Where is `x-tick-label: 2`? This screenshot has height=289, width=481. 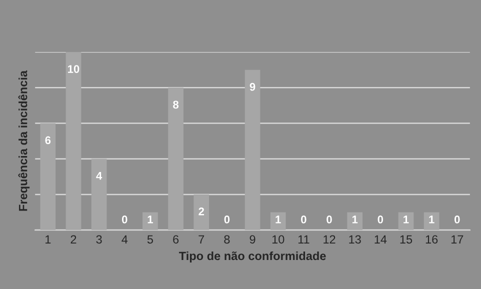
x-tick-label: 2 is located at coordinates (73, 239).